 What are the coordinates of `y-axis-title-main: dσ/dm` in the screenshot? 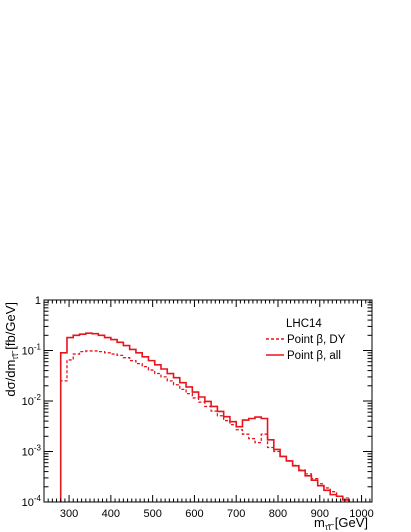 It's located at (10, 378).